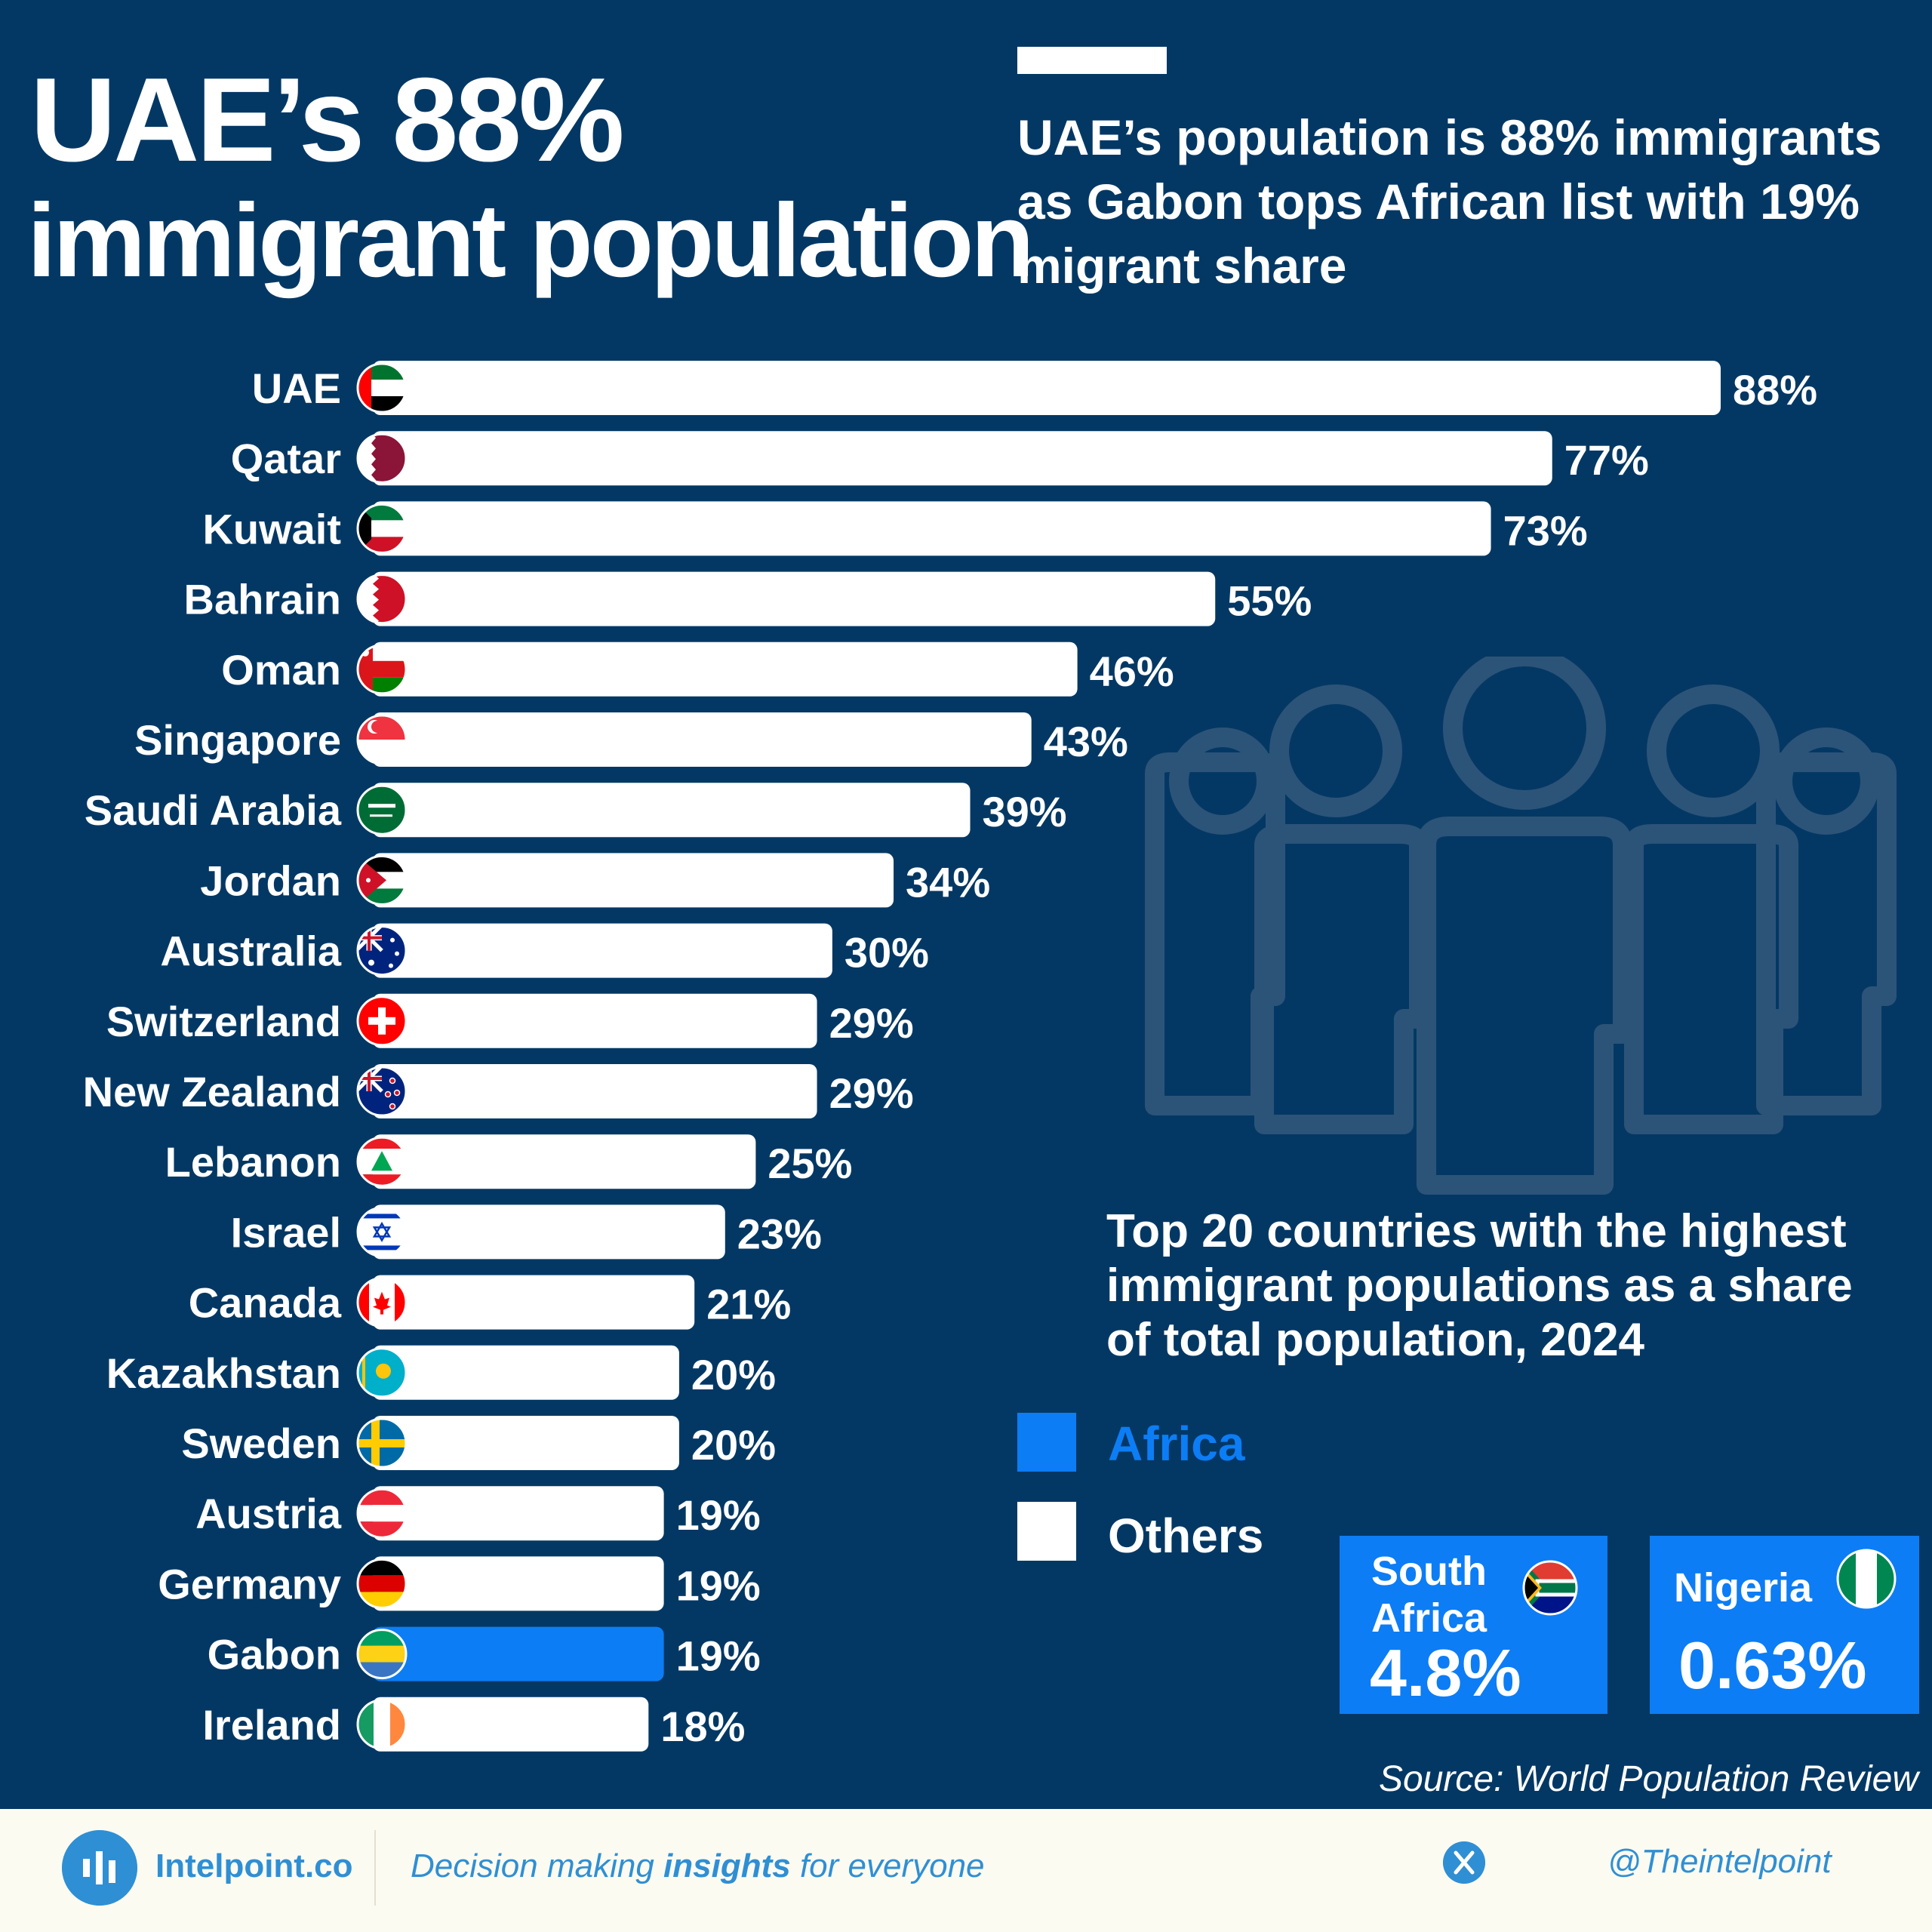  What do you see at coordinates (1521, 926) in the screenshot?
I see `people-group-icon` at bounding box center [1521, 926].